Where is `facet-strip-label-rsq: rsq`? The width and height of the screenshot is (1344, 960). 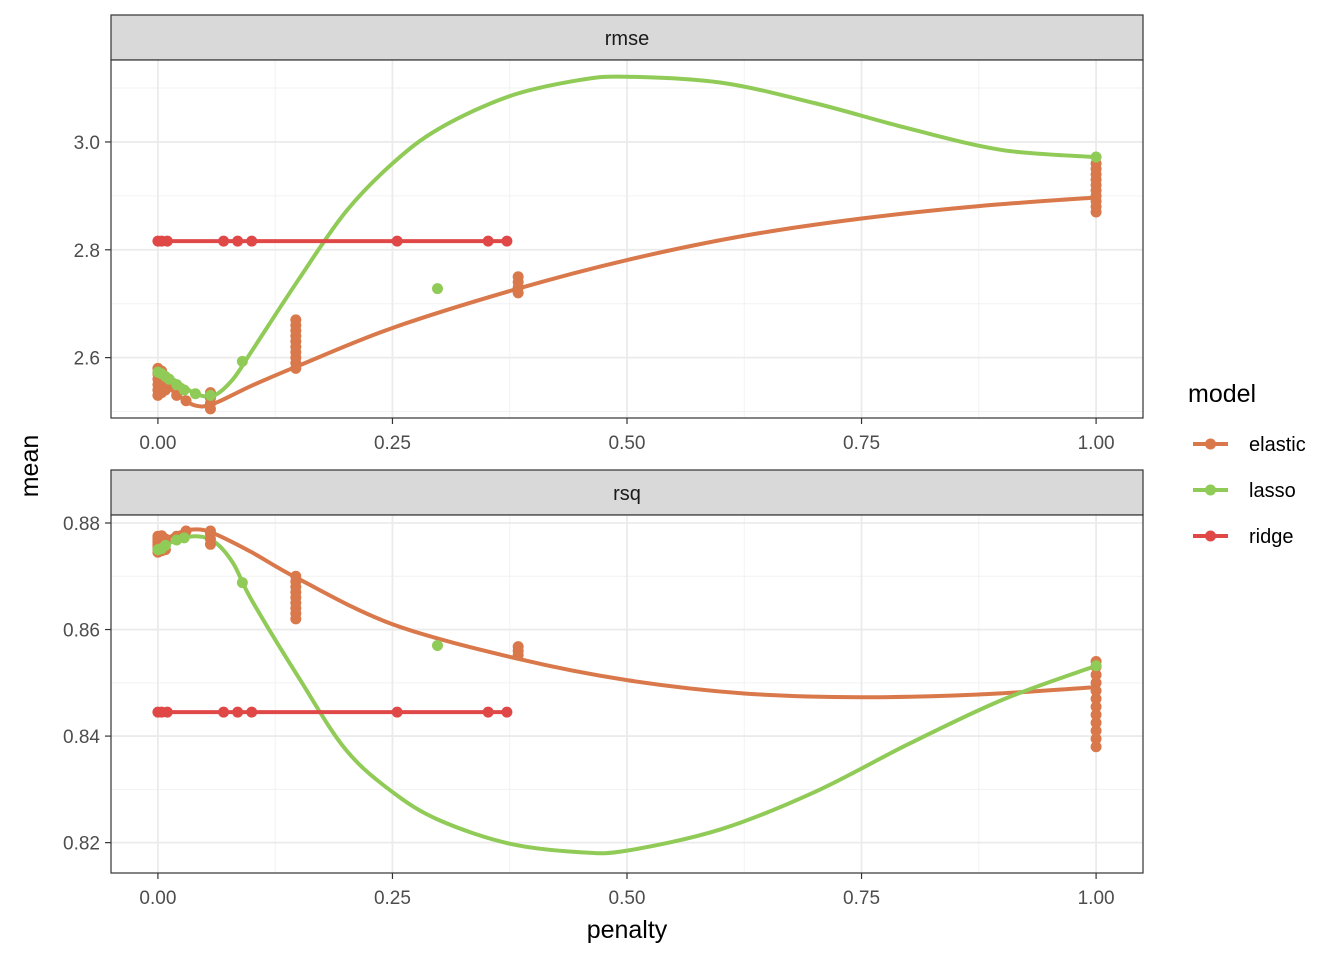 facet-strip-label-rsq: rsq is located at coordinates (627, 494).